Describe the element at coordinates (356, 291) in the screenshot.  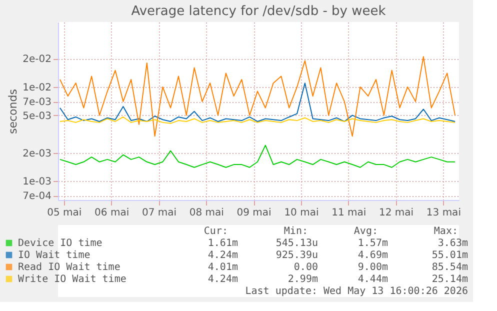
I see `text: Last update: Wed May 13 16:00:26 2026` at that location.